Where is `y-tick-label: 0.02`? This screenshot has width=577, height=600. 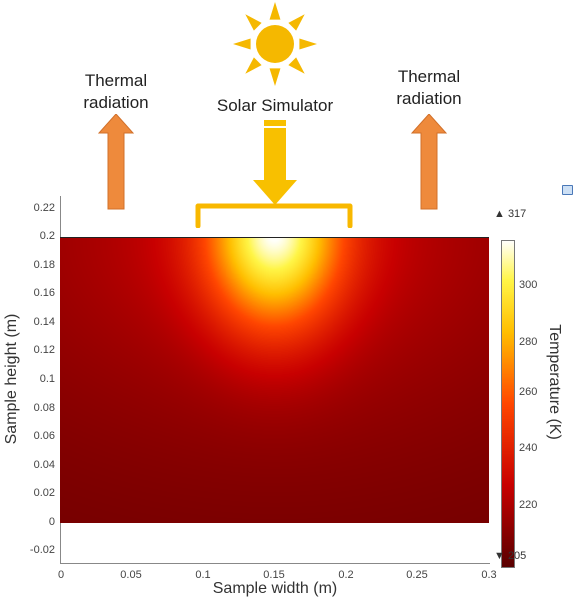
y-tick-label: 0.02 is located at coordinates (44, 493).